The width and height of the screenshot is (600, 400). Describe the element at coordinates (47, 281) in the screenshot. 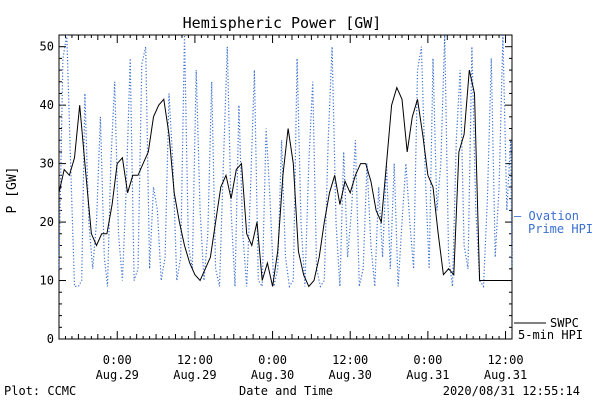

I see `y-tick-label: 10` at that location.